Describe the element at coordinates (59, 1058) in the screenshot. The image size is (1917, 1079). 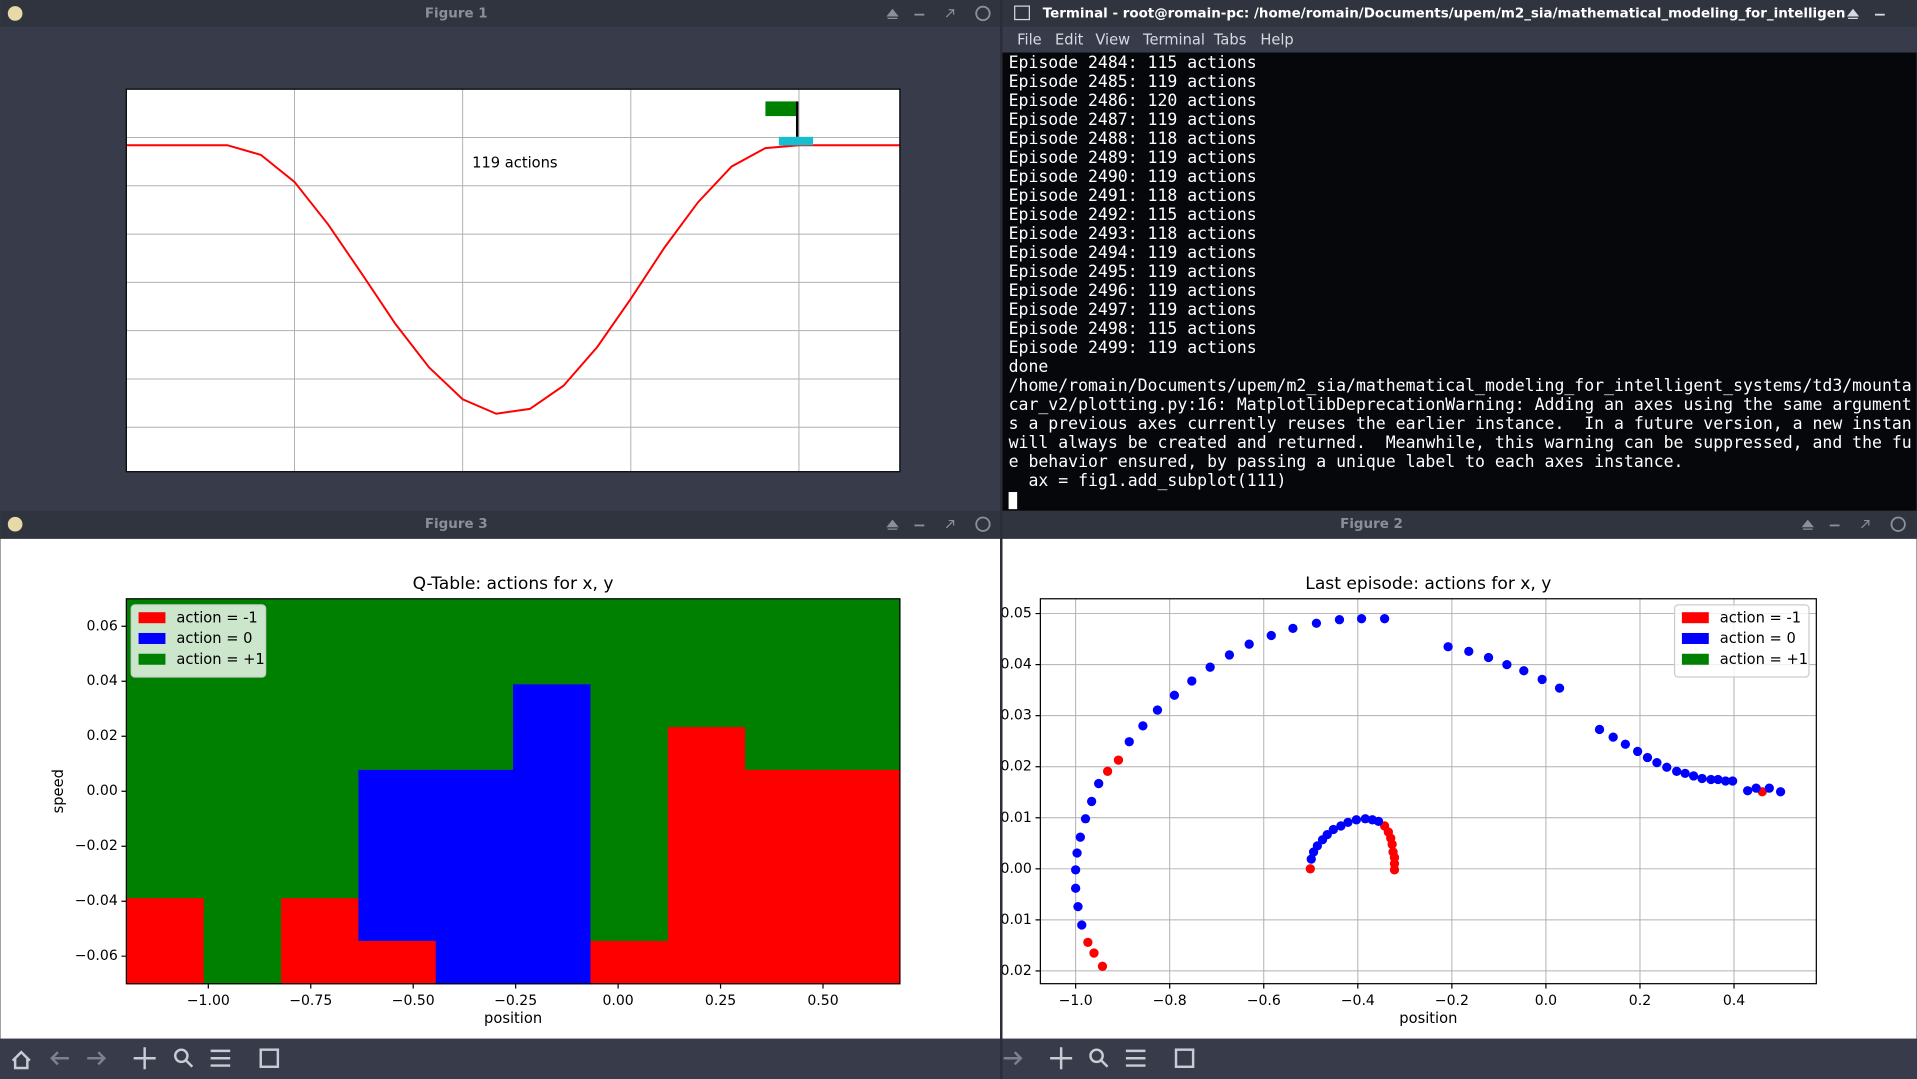
I see `back-button` at that location.